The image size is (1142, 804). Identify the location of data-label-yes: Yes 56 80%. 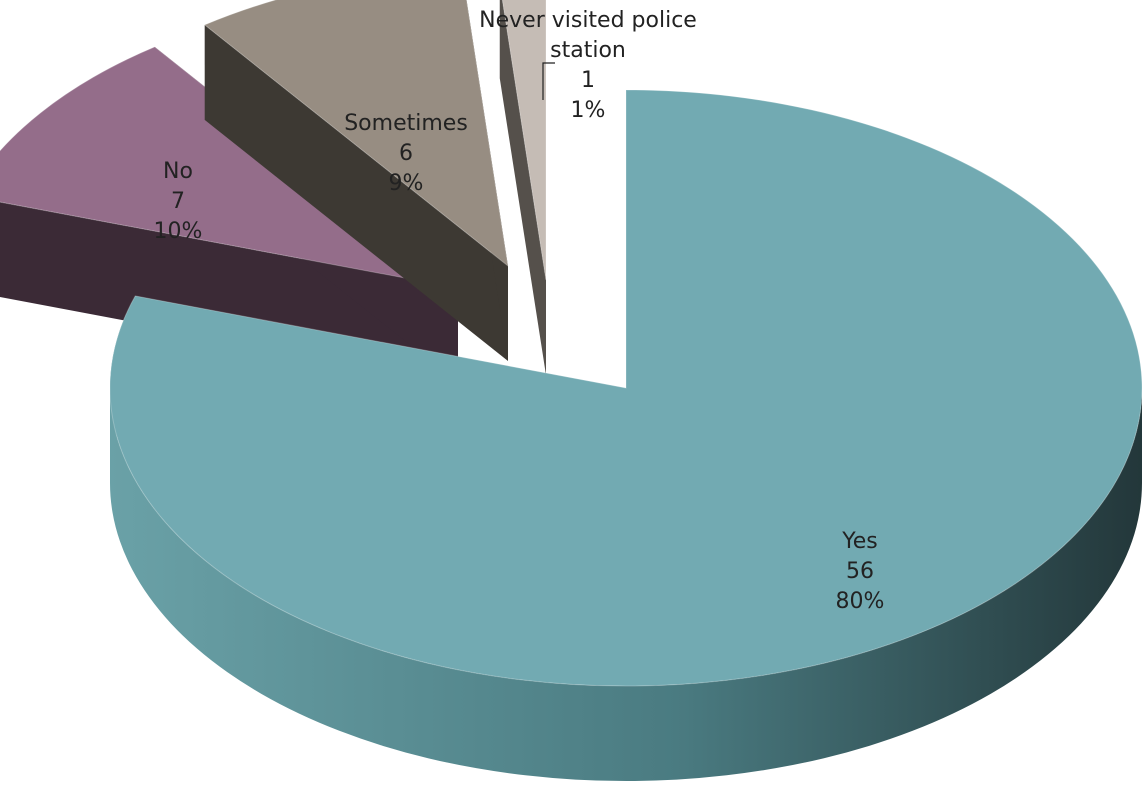
(860, 571).